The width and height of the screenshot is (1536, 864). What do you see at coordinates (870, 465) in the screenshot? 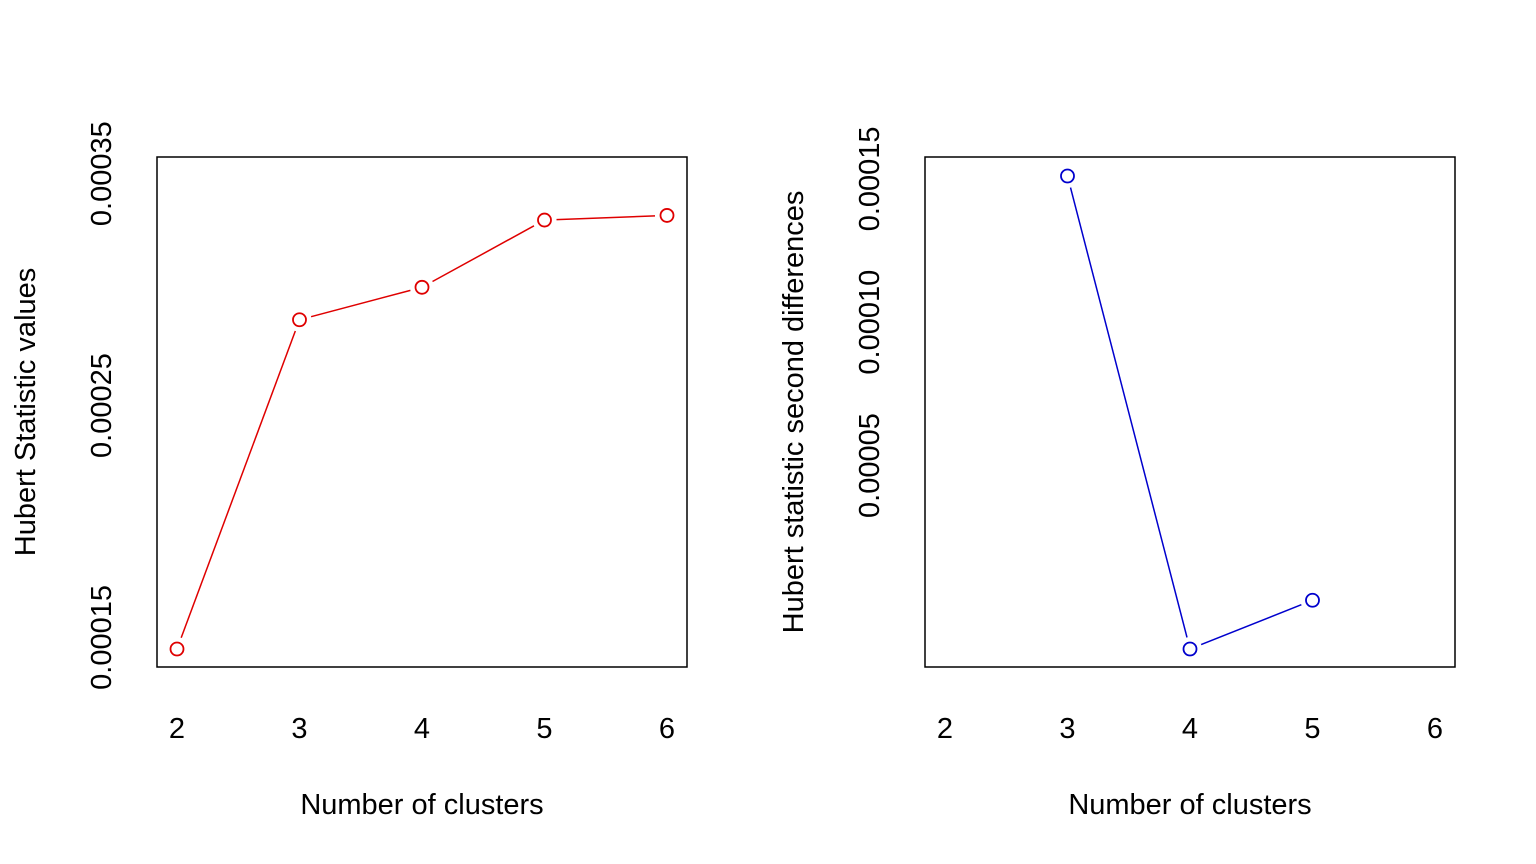
I see `y-tick-label: 0.00005` at bounding box center [870, 465].